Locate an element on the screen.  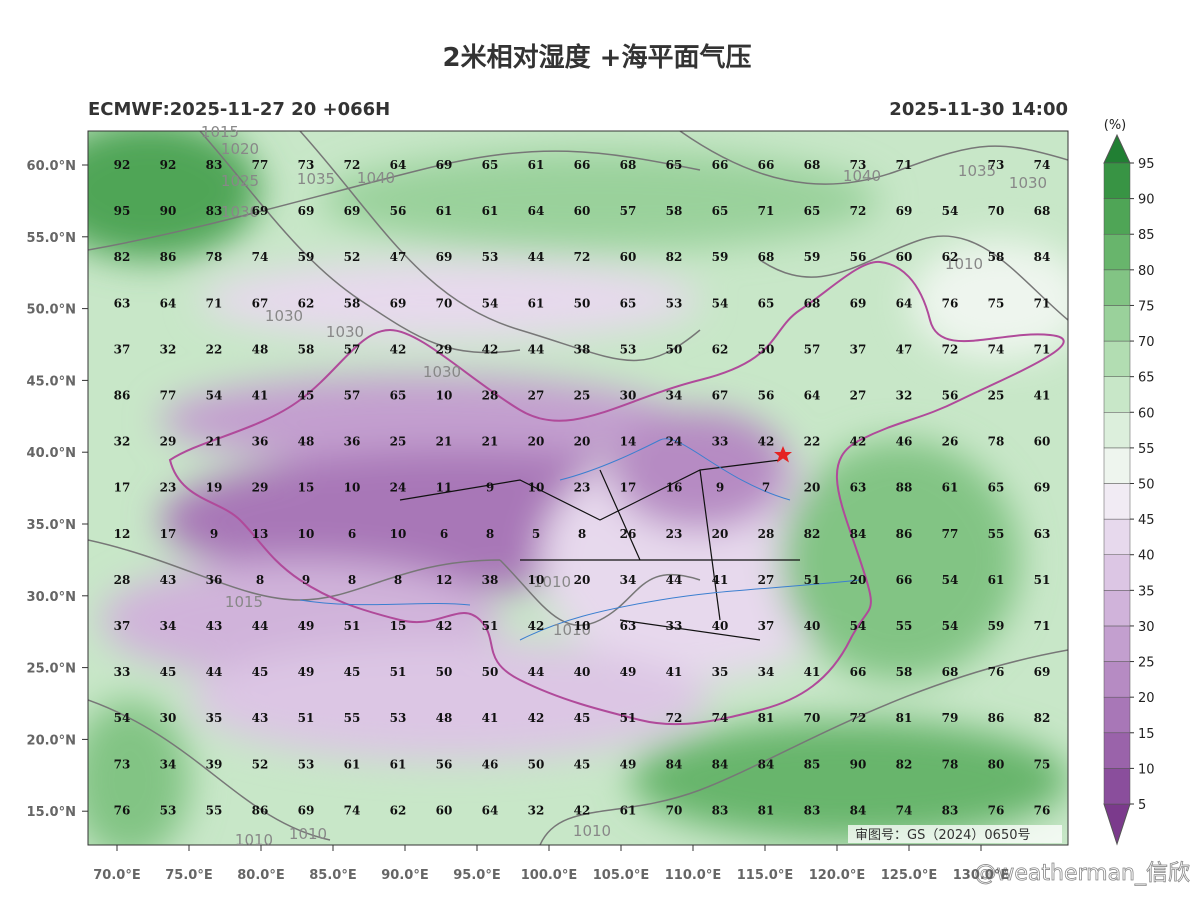
rh-value: 13 is located at coordinates (260, 534).